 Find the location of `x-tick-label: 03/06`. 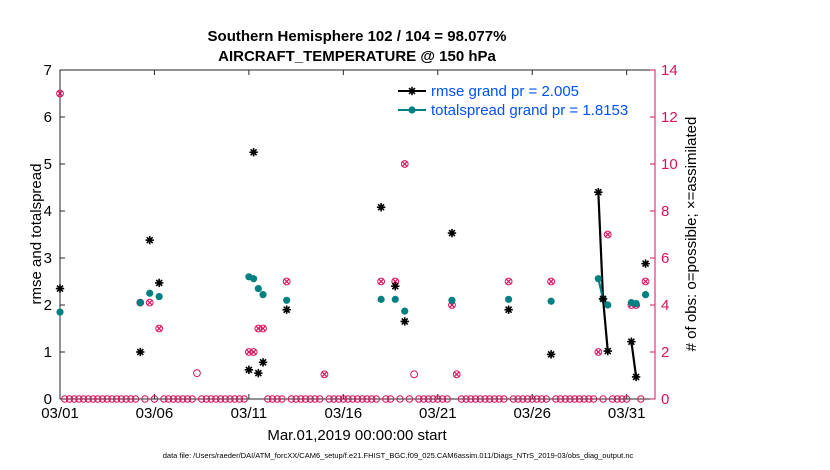

x-tick-label: 03/06 is located at coordinates (155, 413).